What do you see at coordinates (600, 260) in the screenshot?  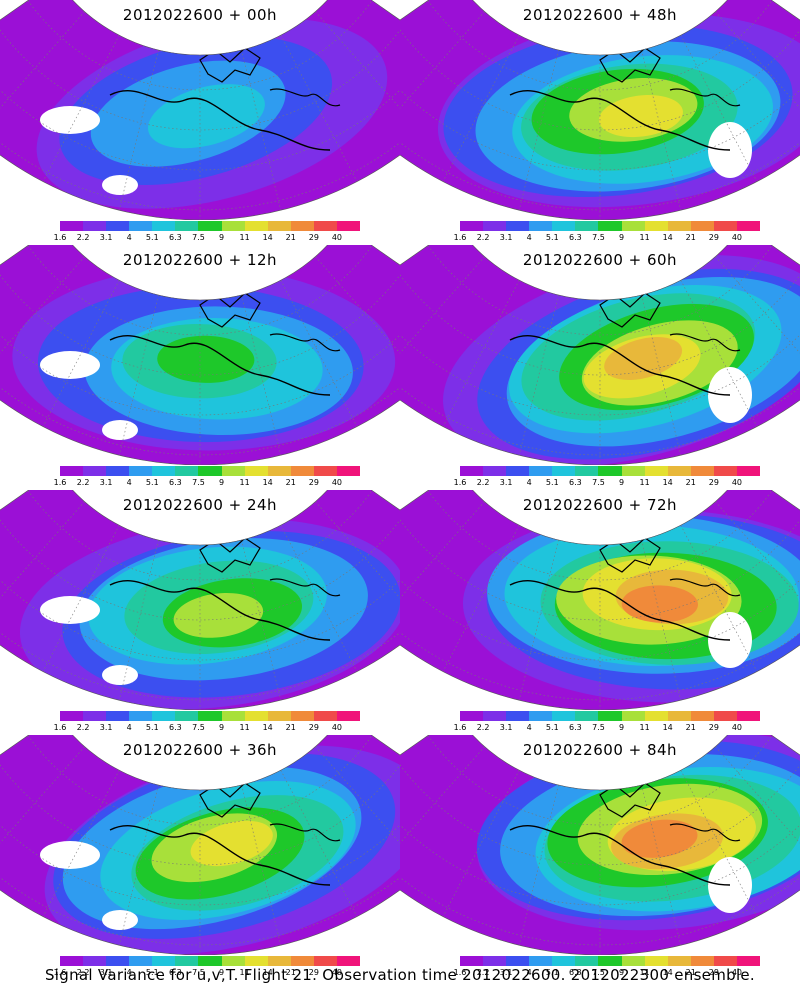 I see `panel-title: 2012022600 + 60h` at bounding box center [600, 260].